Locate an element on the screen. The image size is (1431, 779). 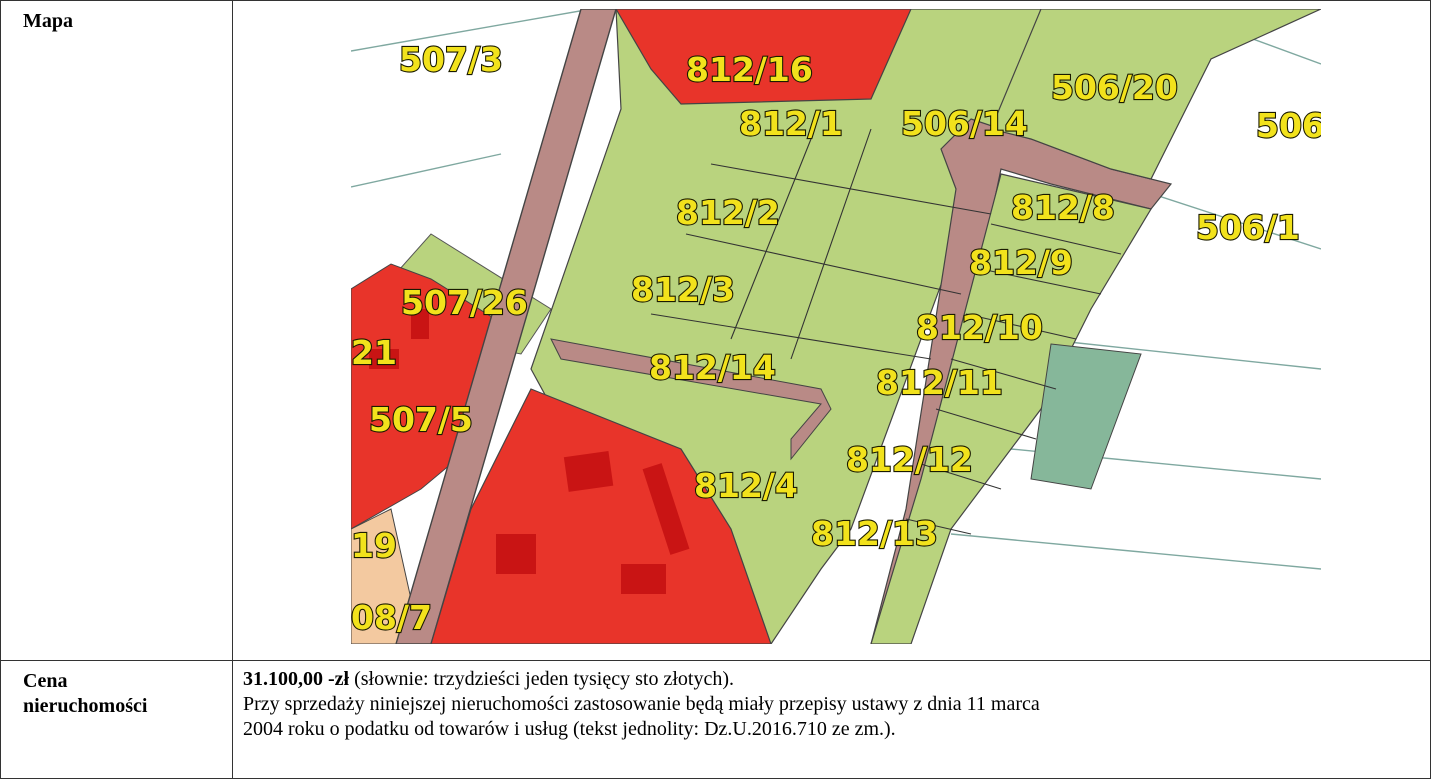
parcel-label: 812/13 is located at coordinates (874, 533).